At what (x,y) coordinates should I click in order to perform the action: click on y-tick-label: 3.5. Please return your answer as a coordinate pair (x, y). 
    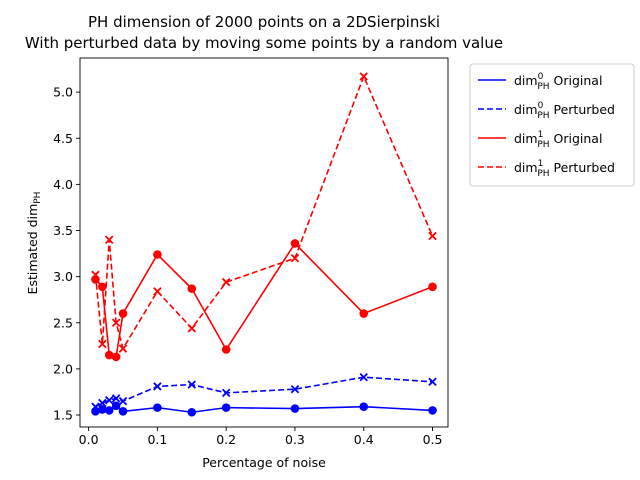
    Looking at the image, I should click on (63, 230).